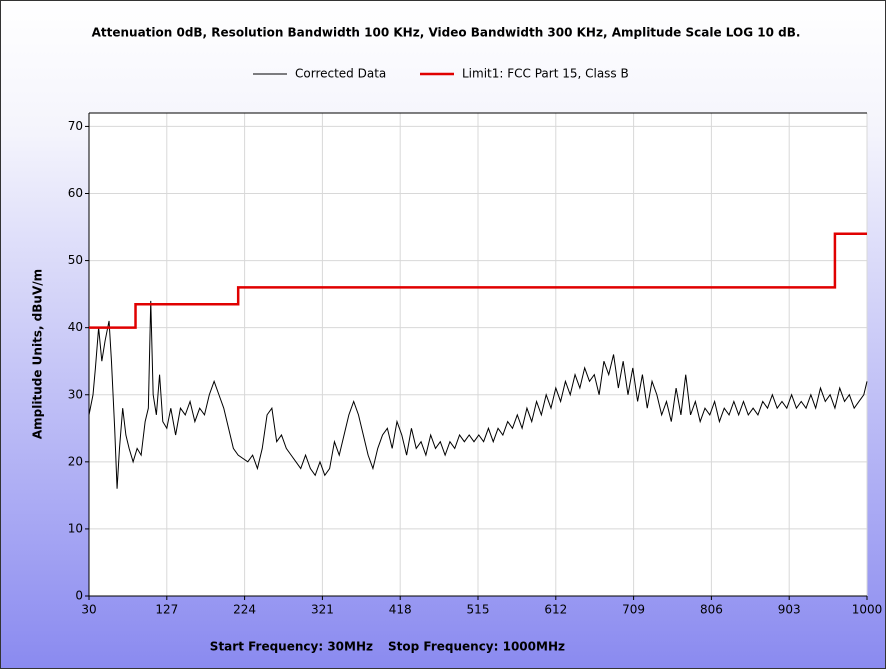  Describe the element at coordinates (75, 394) in the screenshot. I see `y-tick-label: 30` at that location.